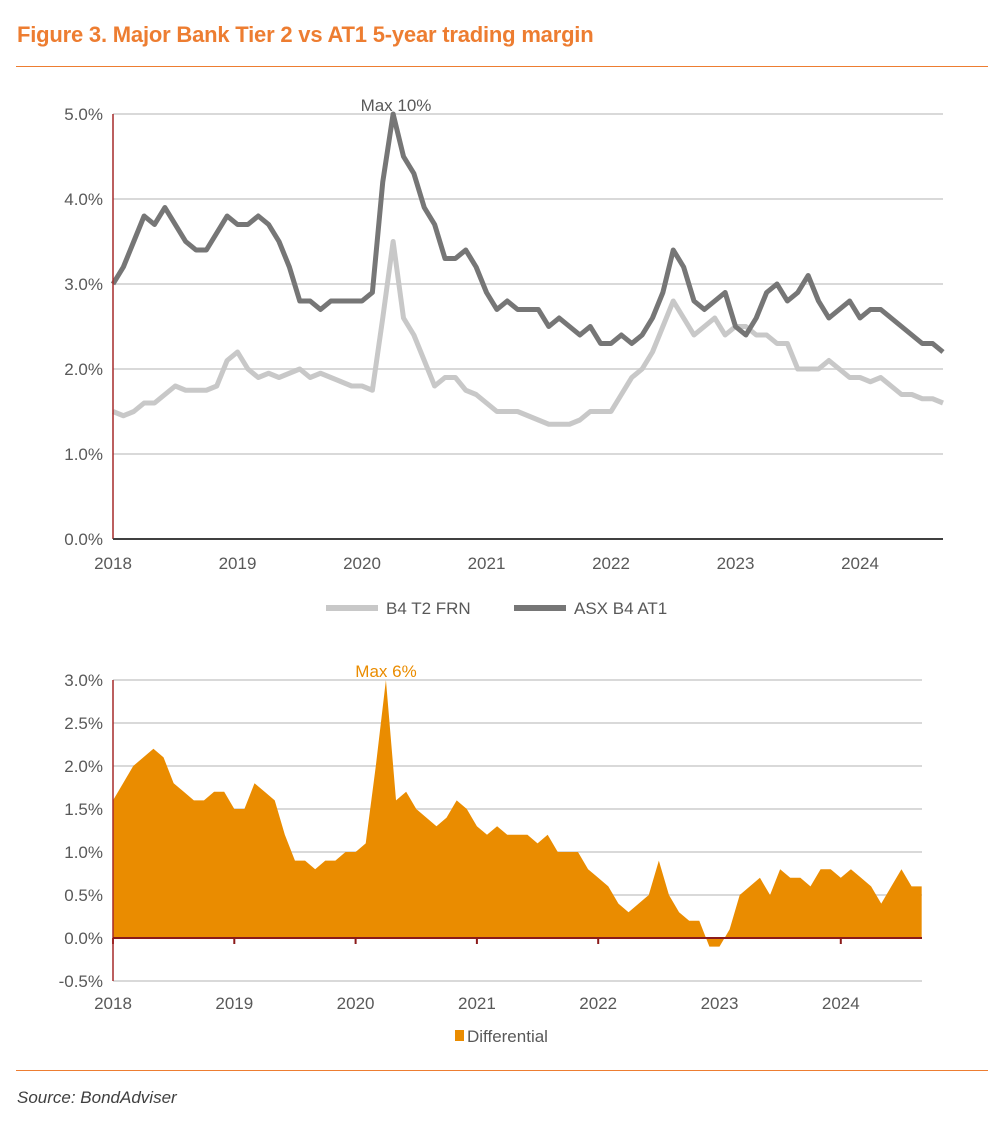 The image size is (998, 1132). Describe the element at coordinates (528, 333) in the screenshot. I see `series-line-b4-t2-frn` at that location.